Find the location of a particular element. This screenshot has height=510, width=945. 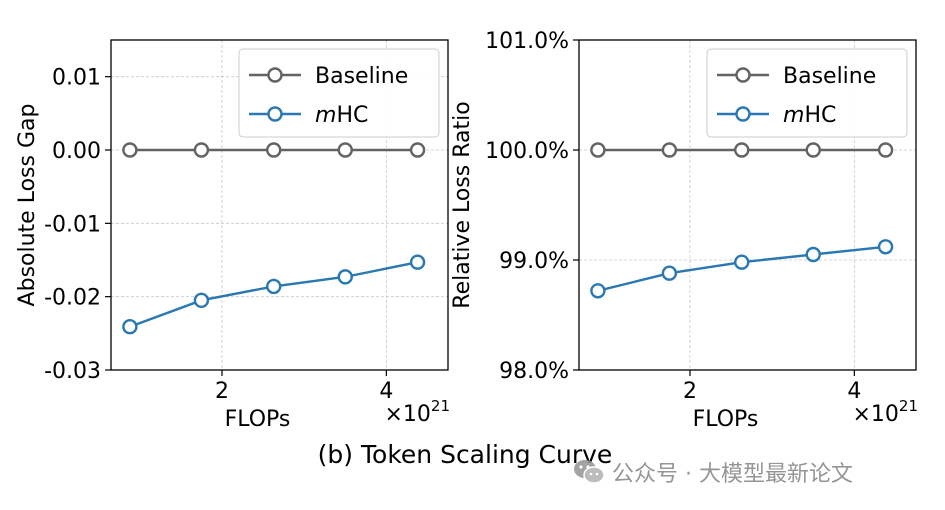

watermark-text: 公众号 · 大模型最新论文 is located at coordinates (732, 474).